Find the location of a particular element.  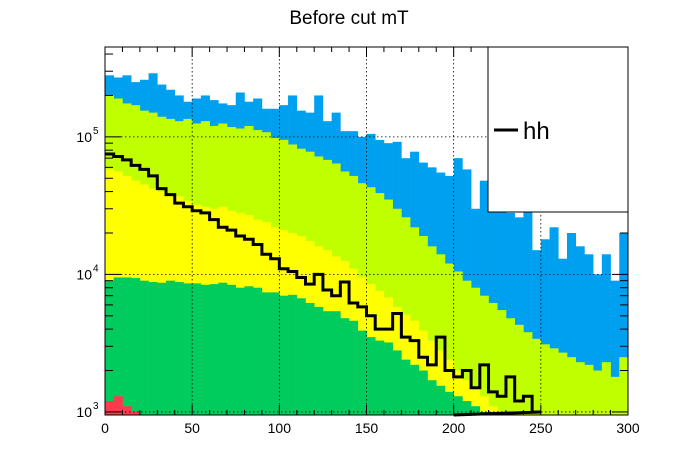

bar-layer2-bin37 is located at coordinates (432, 377).